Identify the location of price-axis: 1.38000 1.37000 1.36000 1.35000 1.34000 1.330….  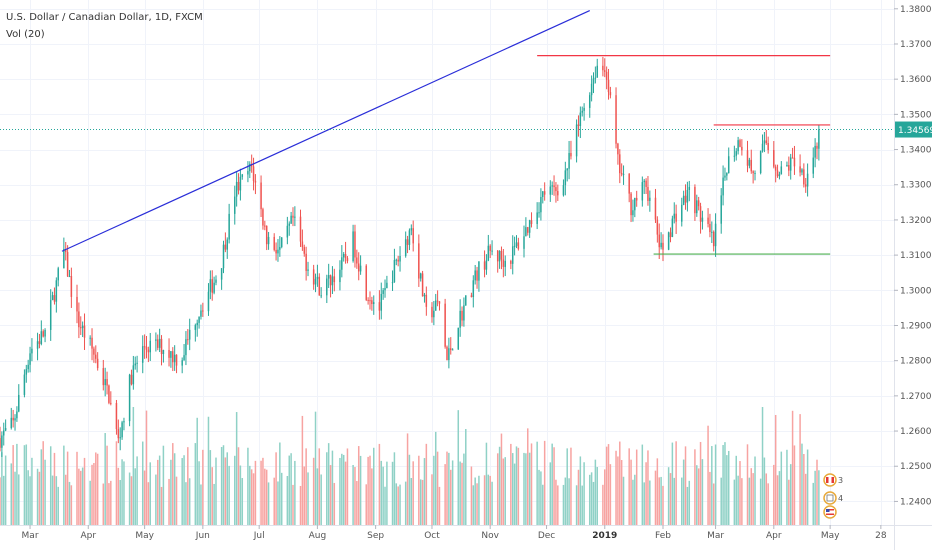
(913, 256).